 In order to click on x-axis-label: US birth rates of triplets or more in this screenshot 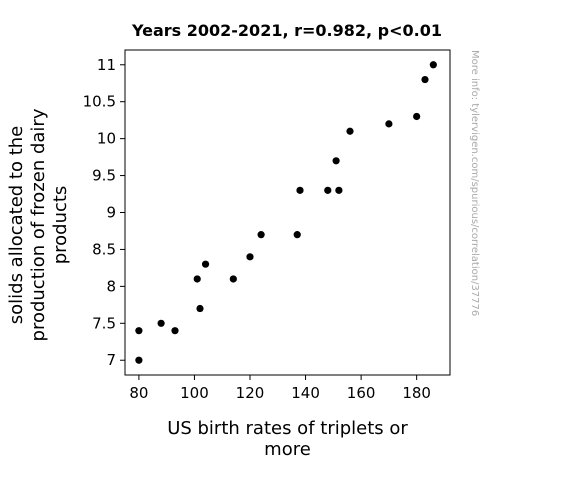, I will do `click(287, 439)`.